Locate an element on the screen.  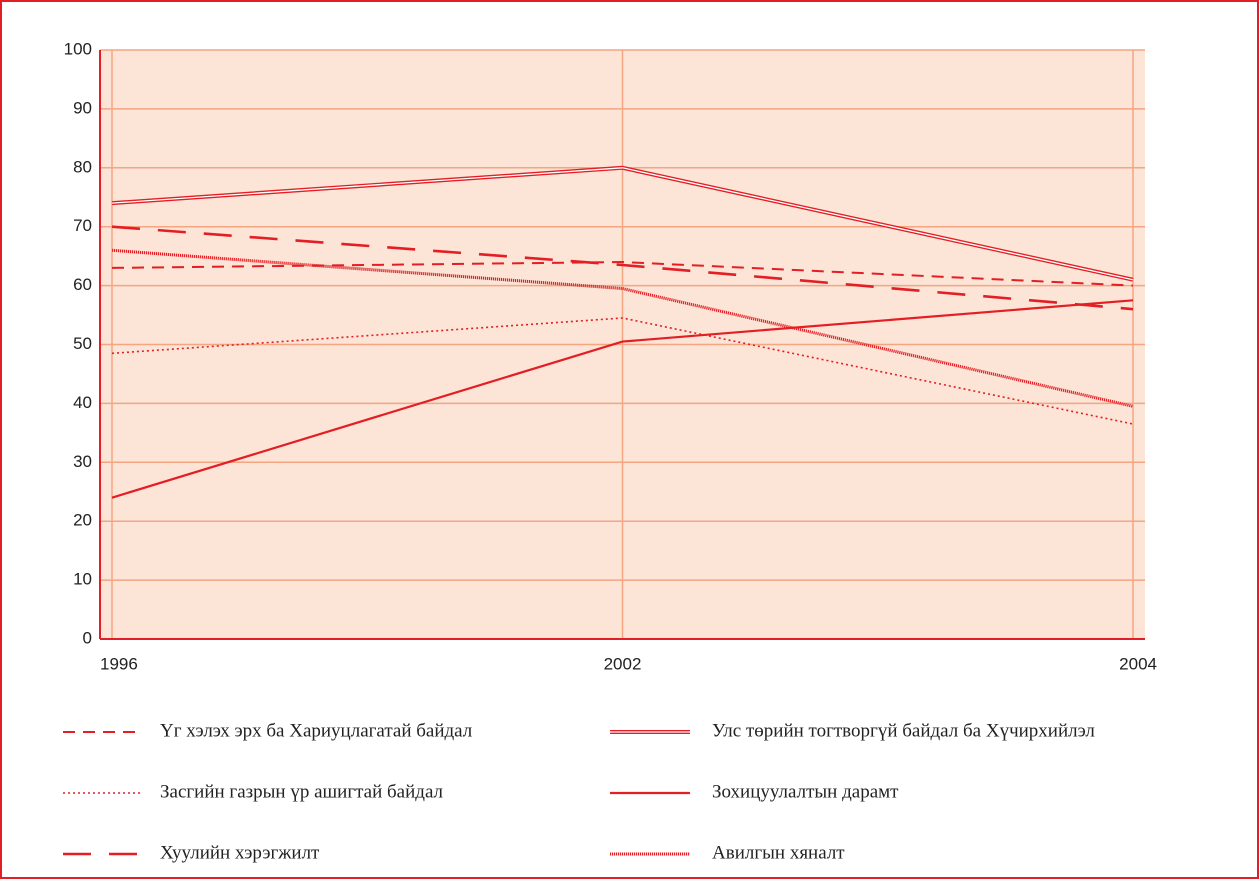
x-tick-label: 2004 is located at coordinates (1138, 663).